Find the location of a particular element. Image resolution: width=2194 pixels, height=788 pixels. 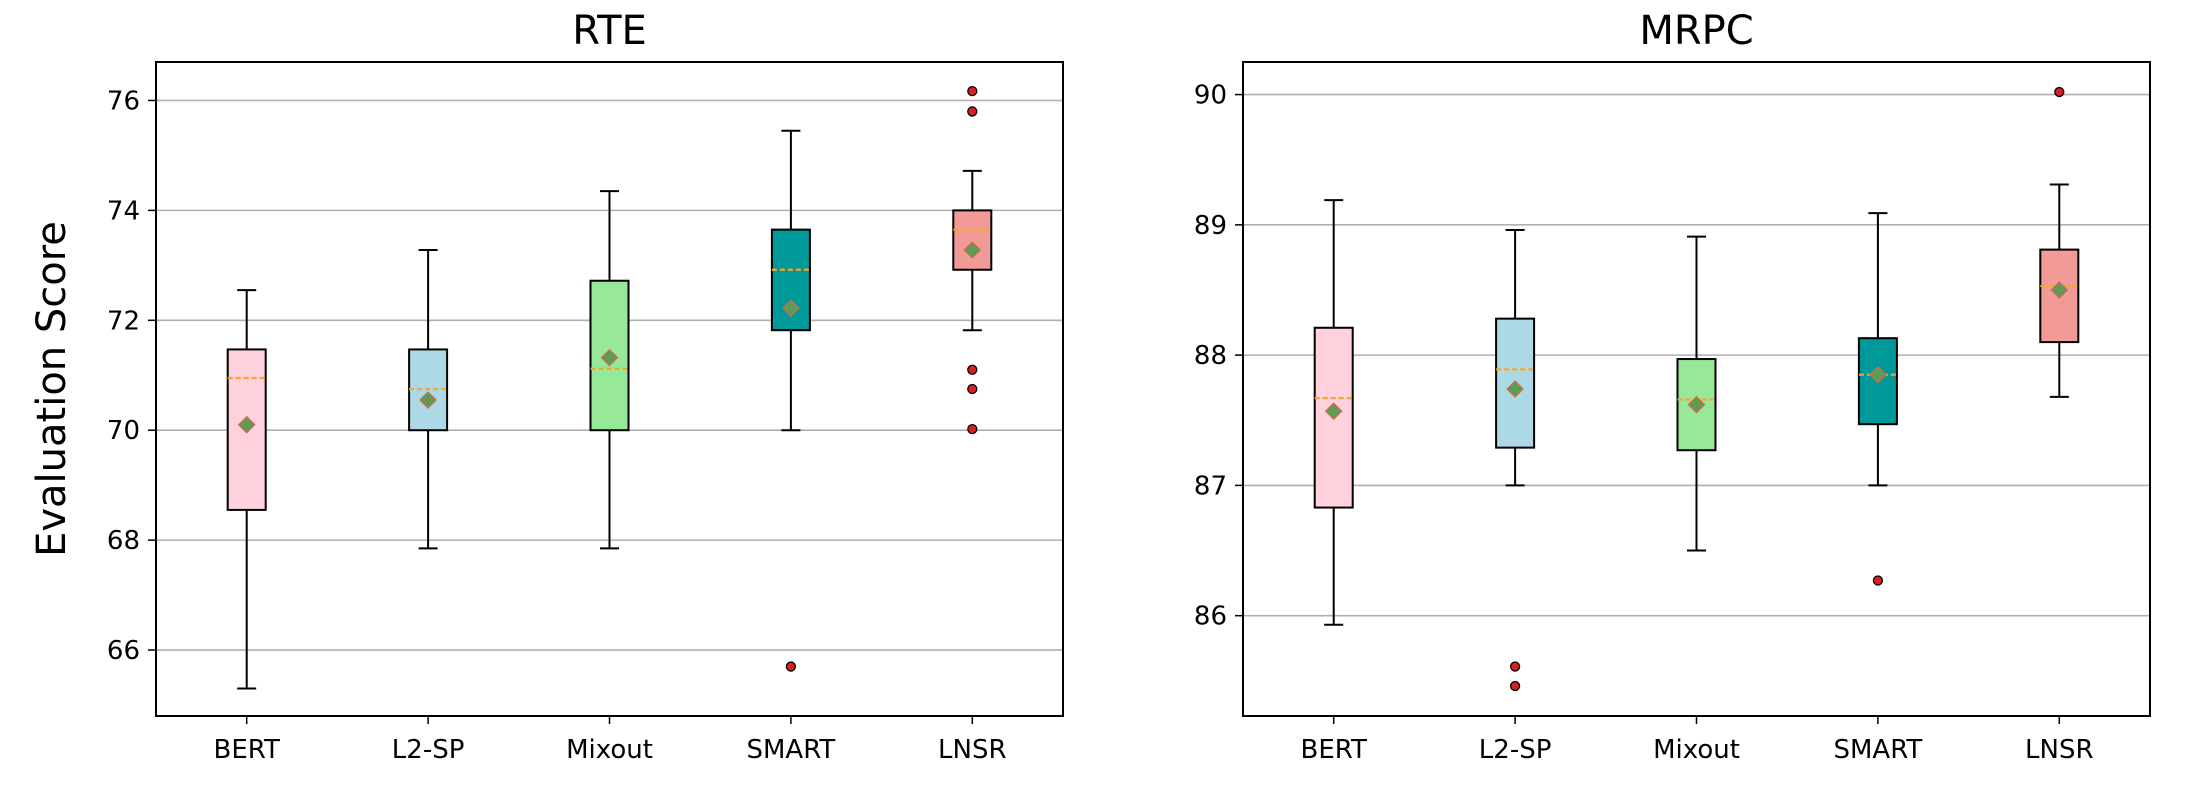

chart-title: MRPC is located at coordinates (1696, 31).